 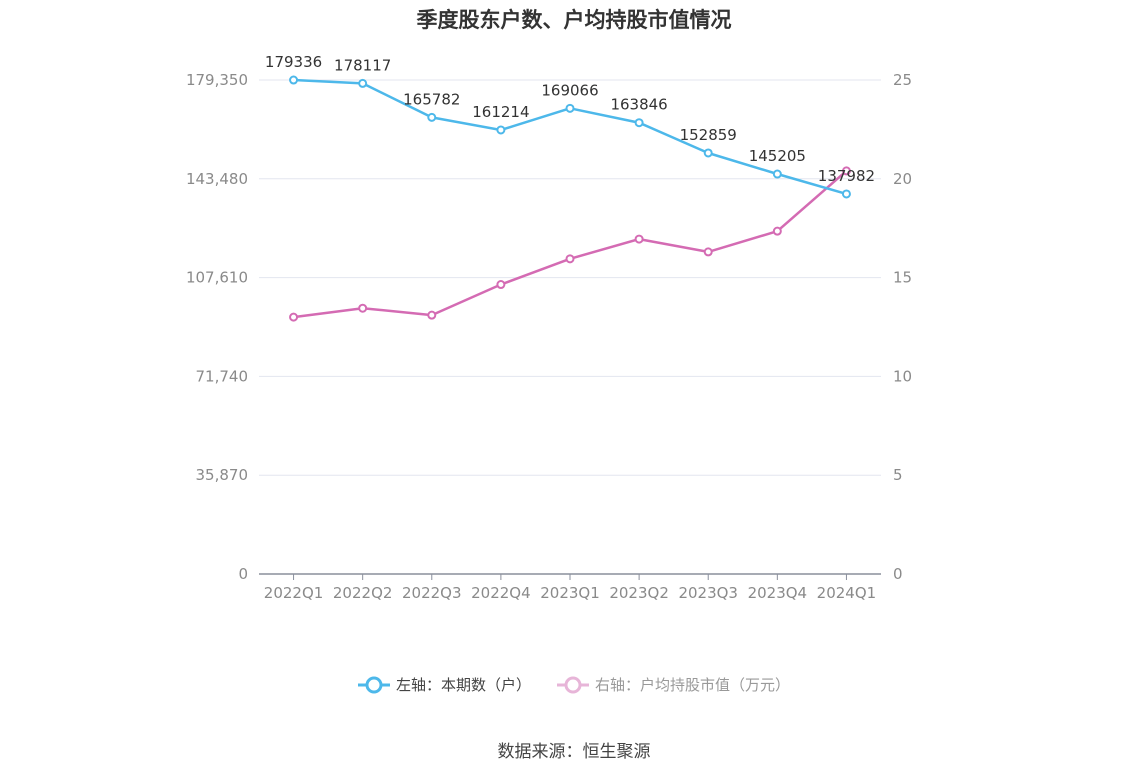 What do you see at coordinates (217, 80) in the screenshot?
I see `left-axis-tick-label: 179,350` at bounding box center [217, 80].